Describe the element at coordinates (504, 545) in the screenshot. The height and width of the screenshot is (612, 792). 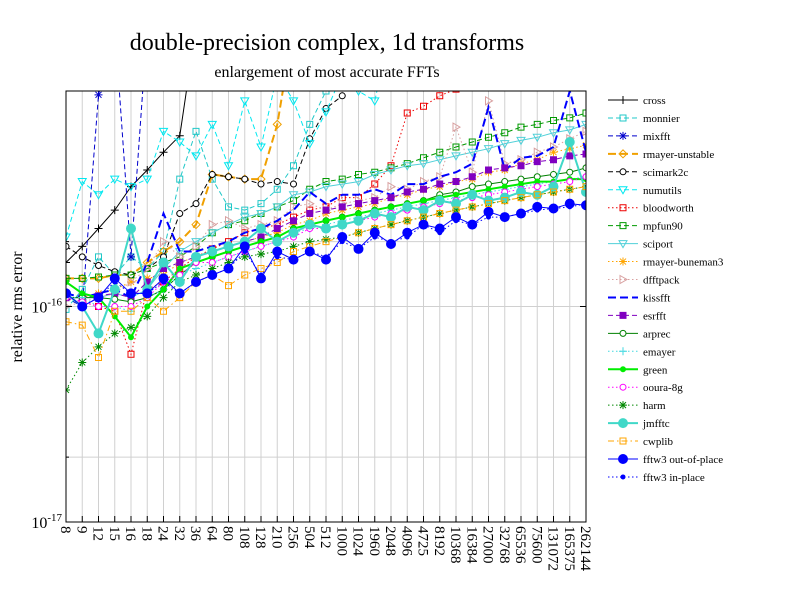
I see `x-tick-label: 32768` at that location.